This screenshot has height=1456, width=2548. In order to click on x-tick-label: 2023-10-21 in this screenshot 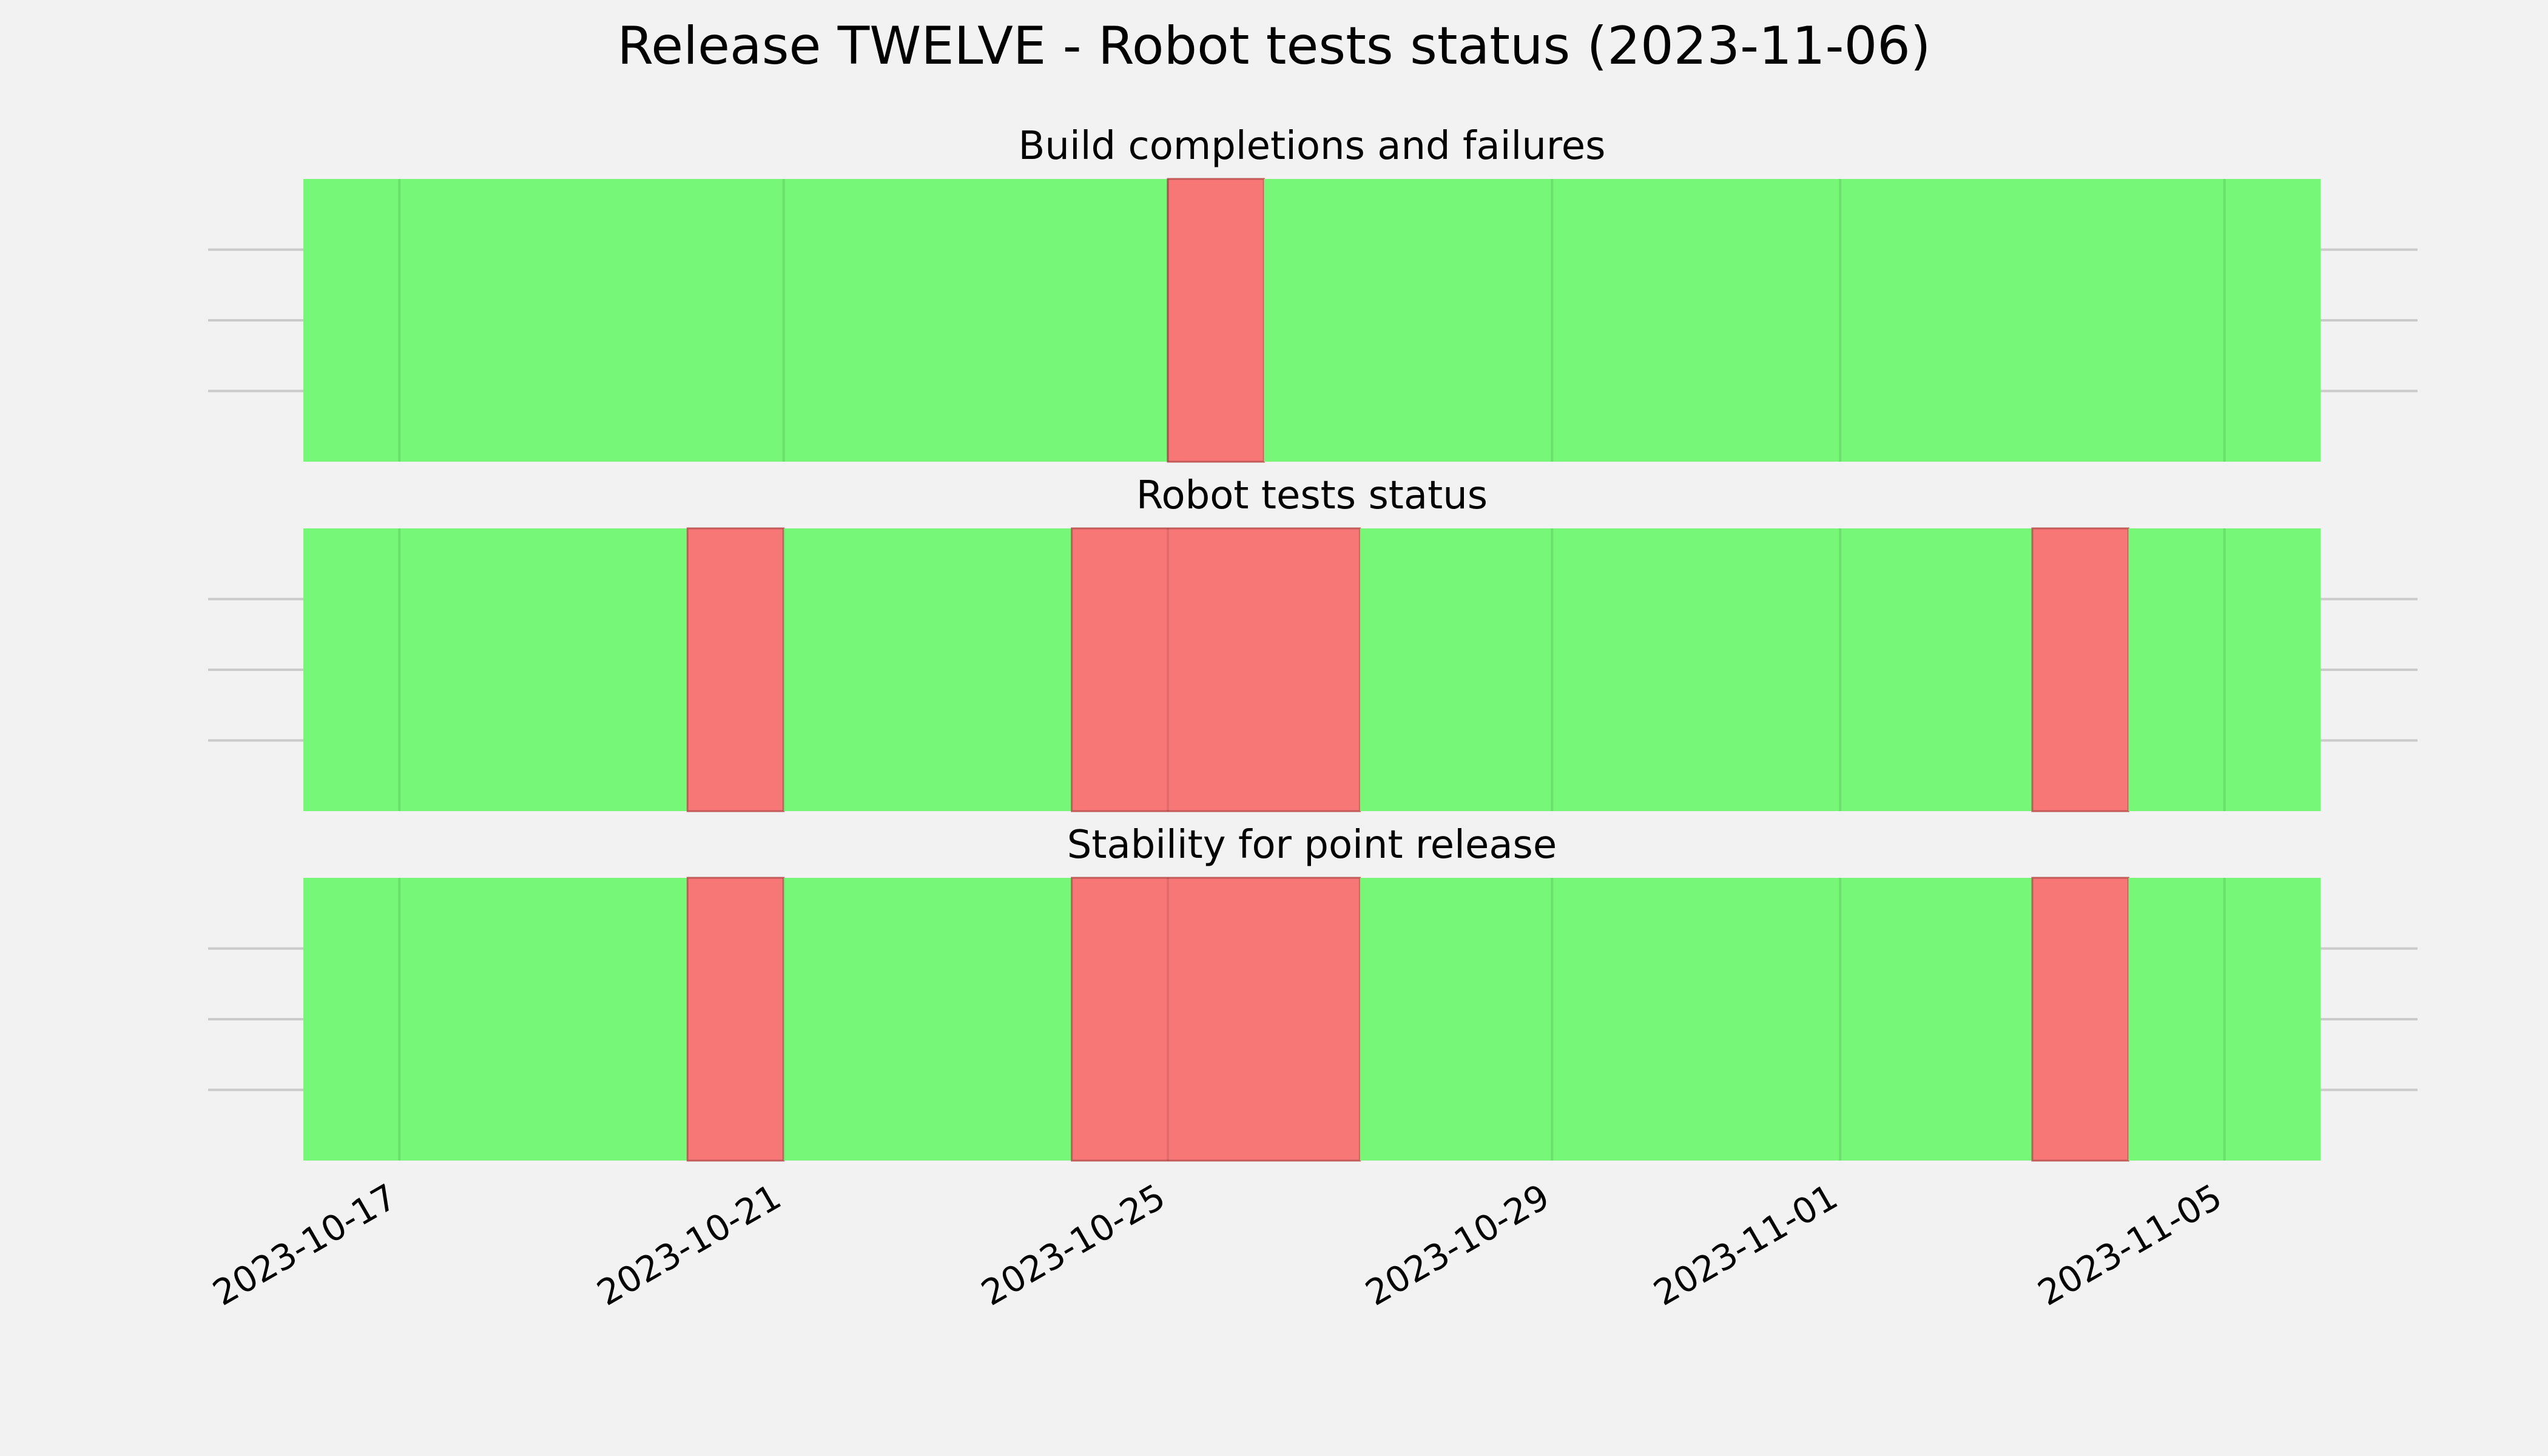, I will do `click(689, 1244)`.